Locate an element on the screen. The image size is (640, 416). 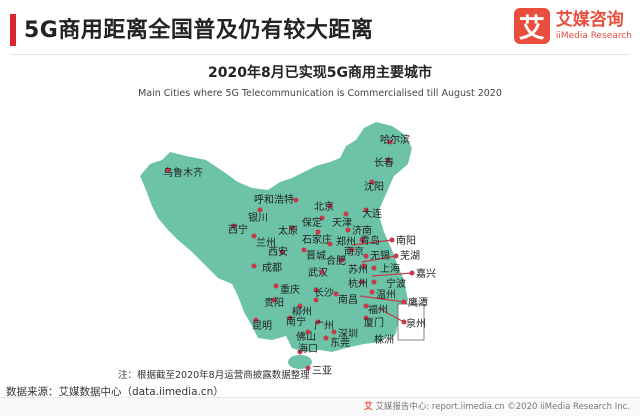
city-label-ningbo: 宁波 is located at coordinates (396, 283).